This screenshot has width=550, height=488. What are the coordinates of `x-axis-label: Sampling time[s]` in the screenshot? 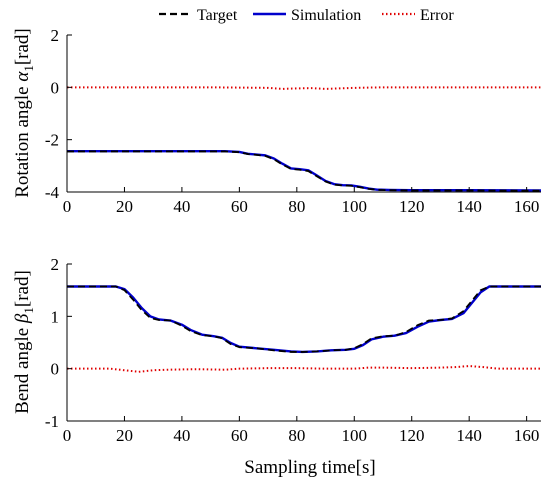 It's located at (309, 467).